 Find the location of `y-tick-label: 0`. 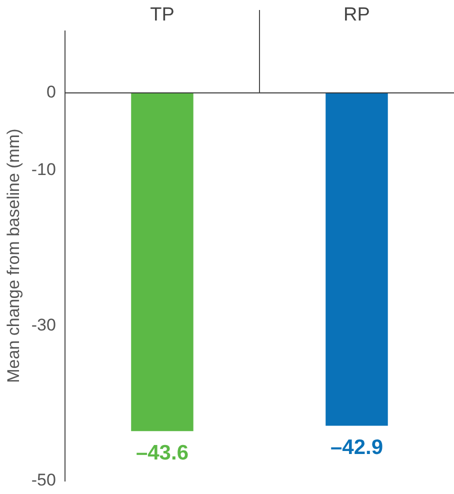

y-tick-label: 0 is located at coordinates (51, 92).